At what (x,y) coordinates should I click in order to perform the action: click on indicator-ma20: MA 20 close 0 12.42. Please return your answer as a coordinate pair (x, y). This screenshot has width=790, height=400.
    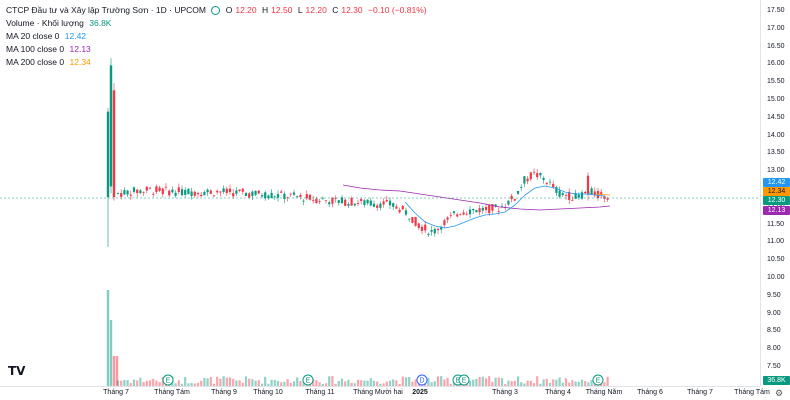
    Looking at the image, I should click on (218, 36).